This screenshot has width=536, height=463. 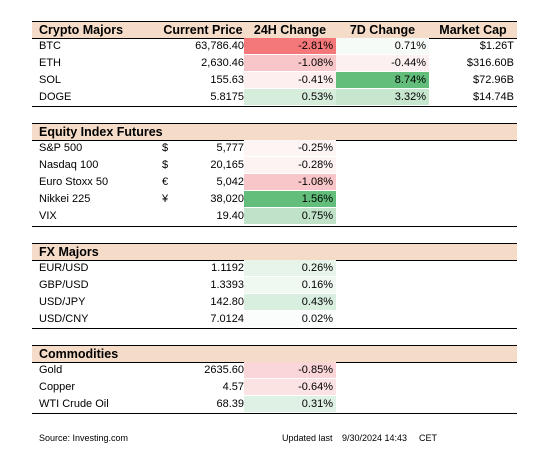 What do you see at coordinates (165, 199) in the screenshot?
I see `currency-symbol: ¥` at bounding box center [165, 199].